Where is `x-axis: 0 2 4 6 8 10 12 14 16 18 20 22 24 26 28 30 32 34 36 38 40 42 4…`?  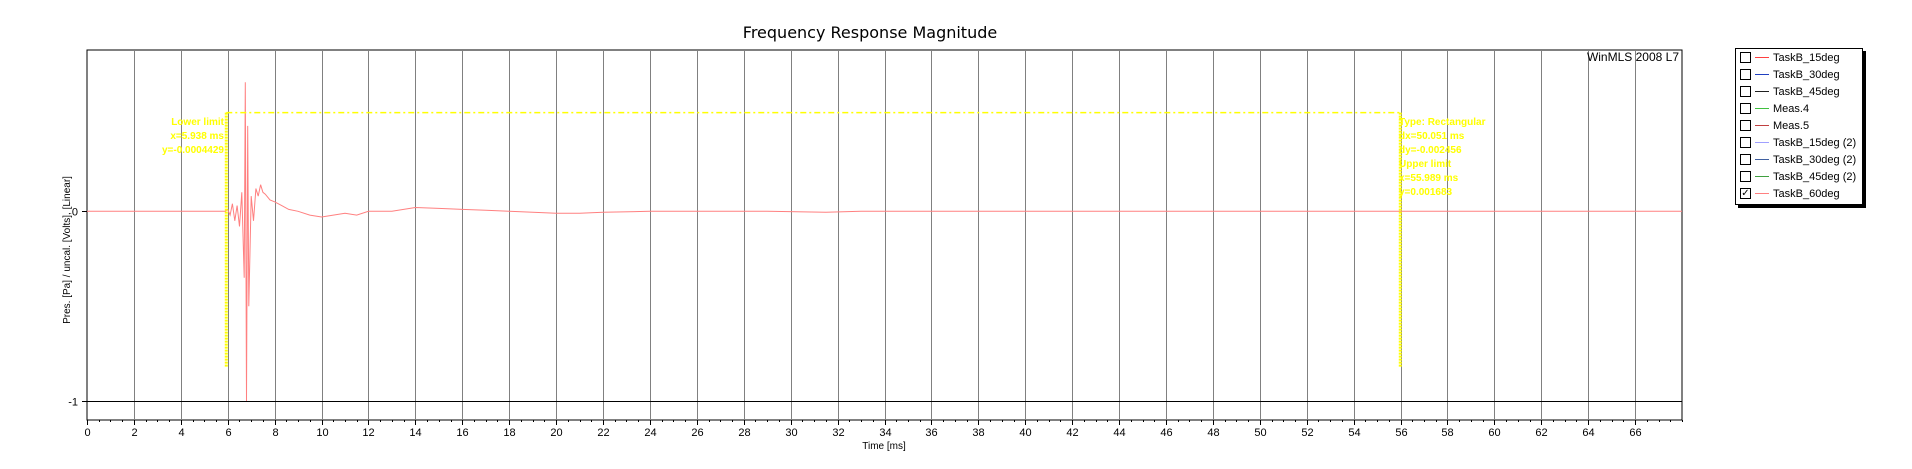 x-axis: 0 2 4 6 8 10 12 14 16 18 20 22 24 26 28 30 32 34 36 38 40 42 4… is located at coordinates (883, 429).